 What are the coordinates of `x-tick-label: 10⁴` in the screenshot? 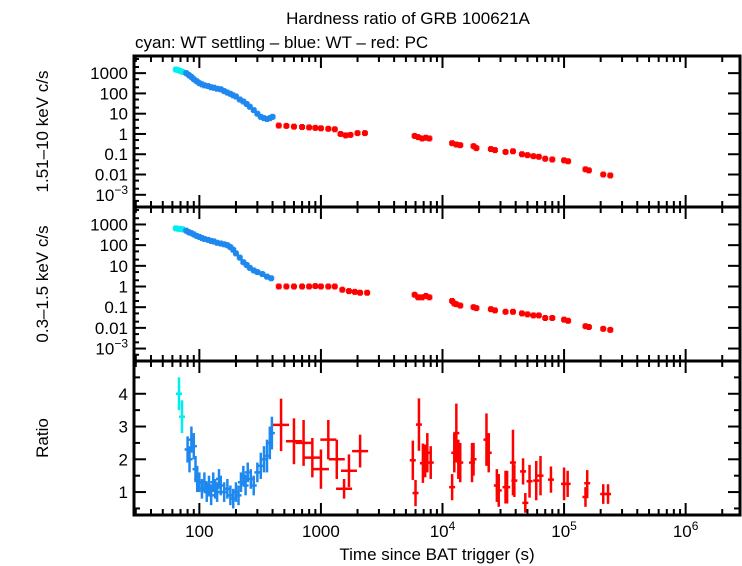 It's located at (443, 530).